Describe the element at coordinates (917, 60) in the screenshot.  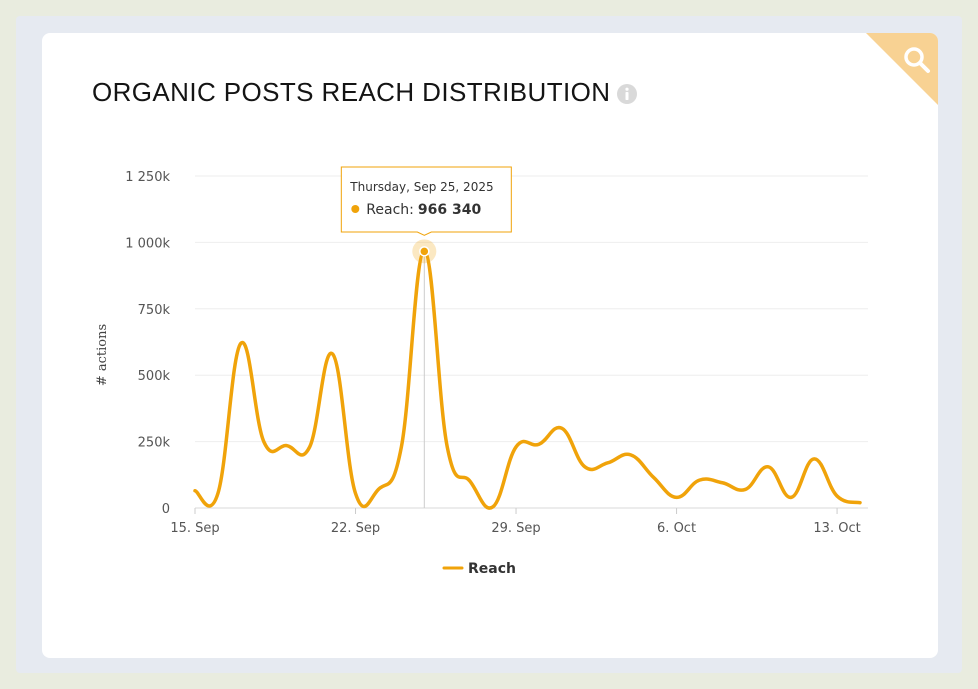
I see `search-icon` at that location.